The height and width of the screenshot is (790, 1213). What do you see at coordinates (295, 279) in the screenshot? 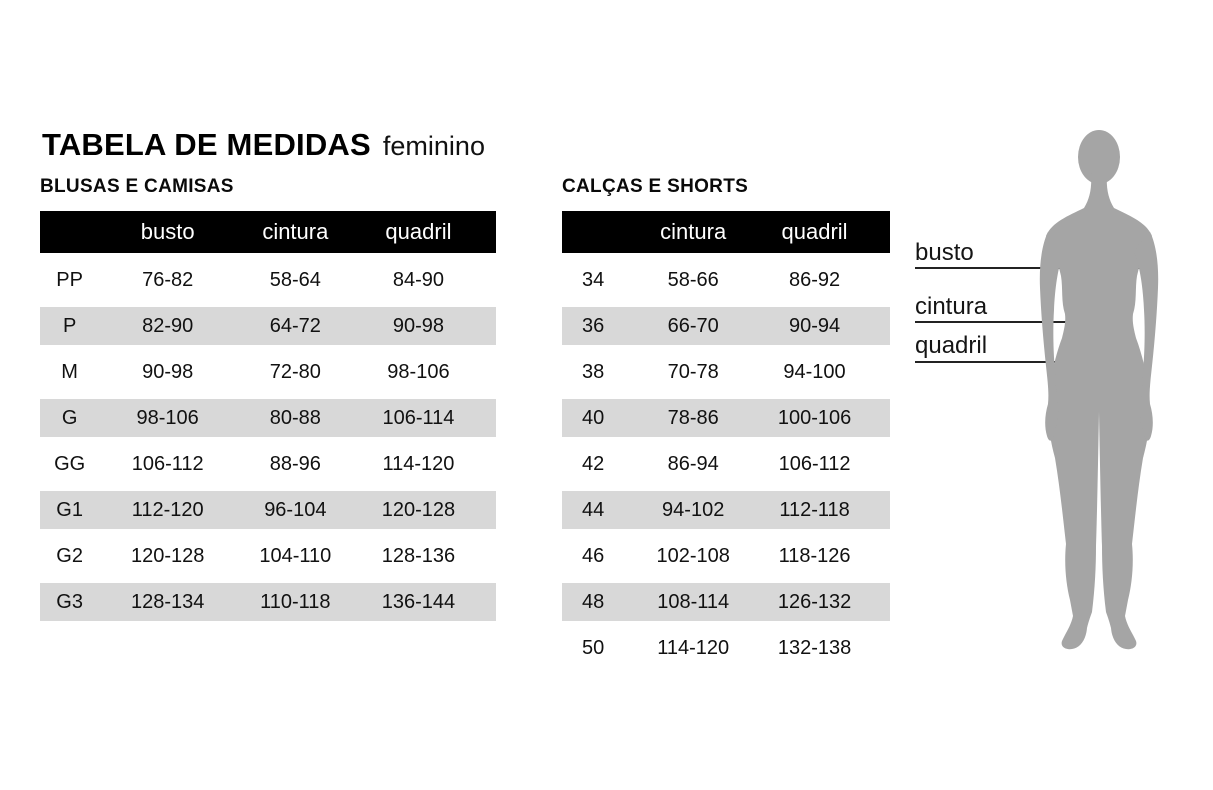
I see `measure-cell: 58-64` at bounding box center [295, 279].